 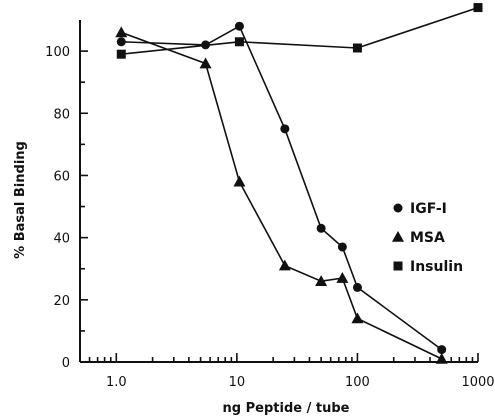 What do you see at coordinates (428, 209) in the screenshot?
I see `legend-label-igf-i: IGF-I` at bounding box center [428, 209].